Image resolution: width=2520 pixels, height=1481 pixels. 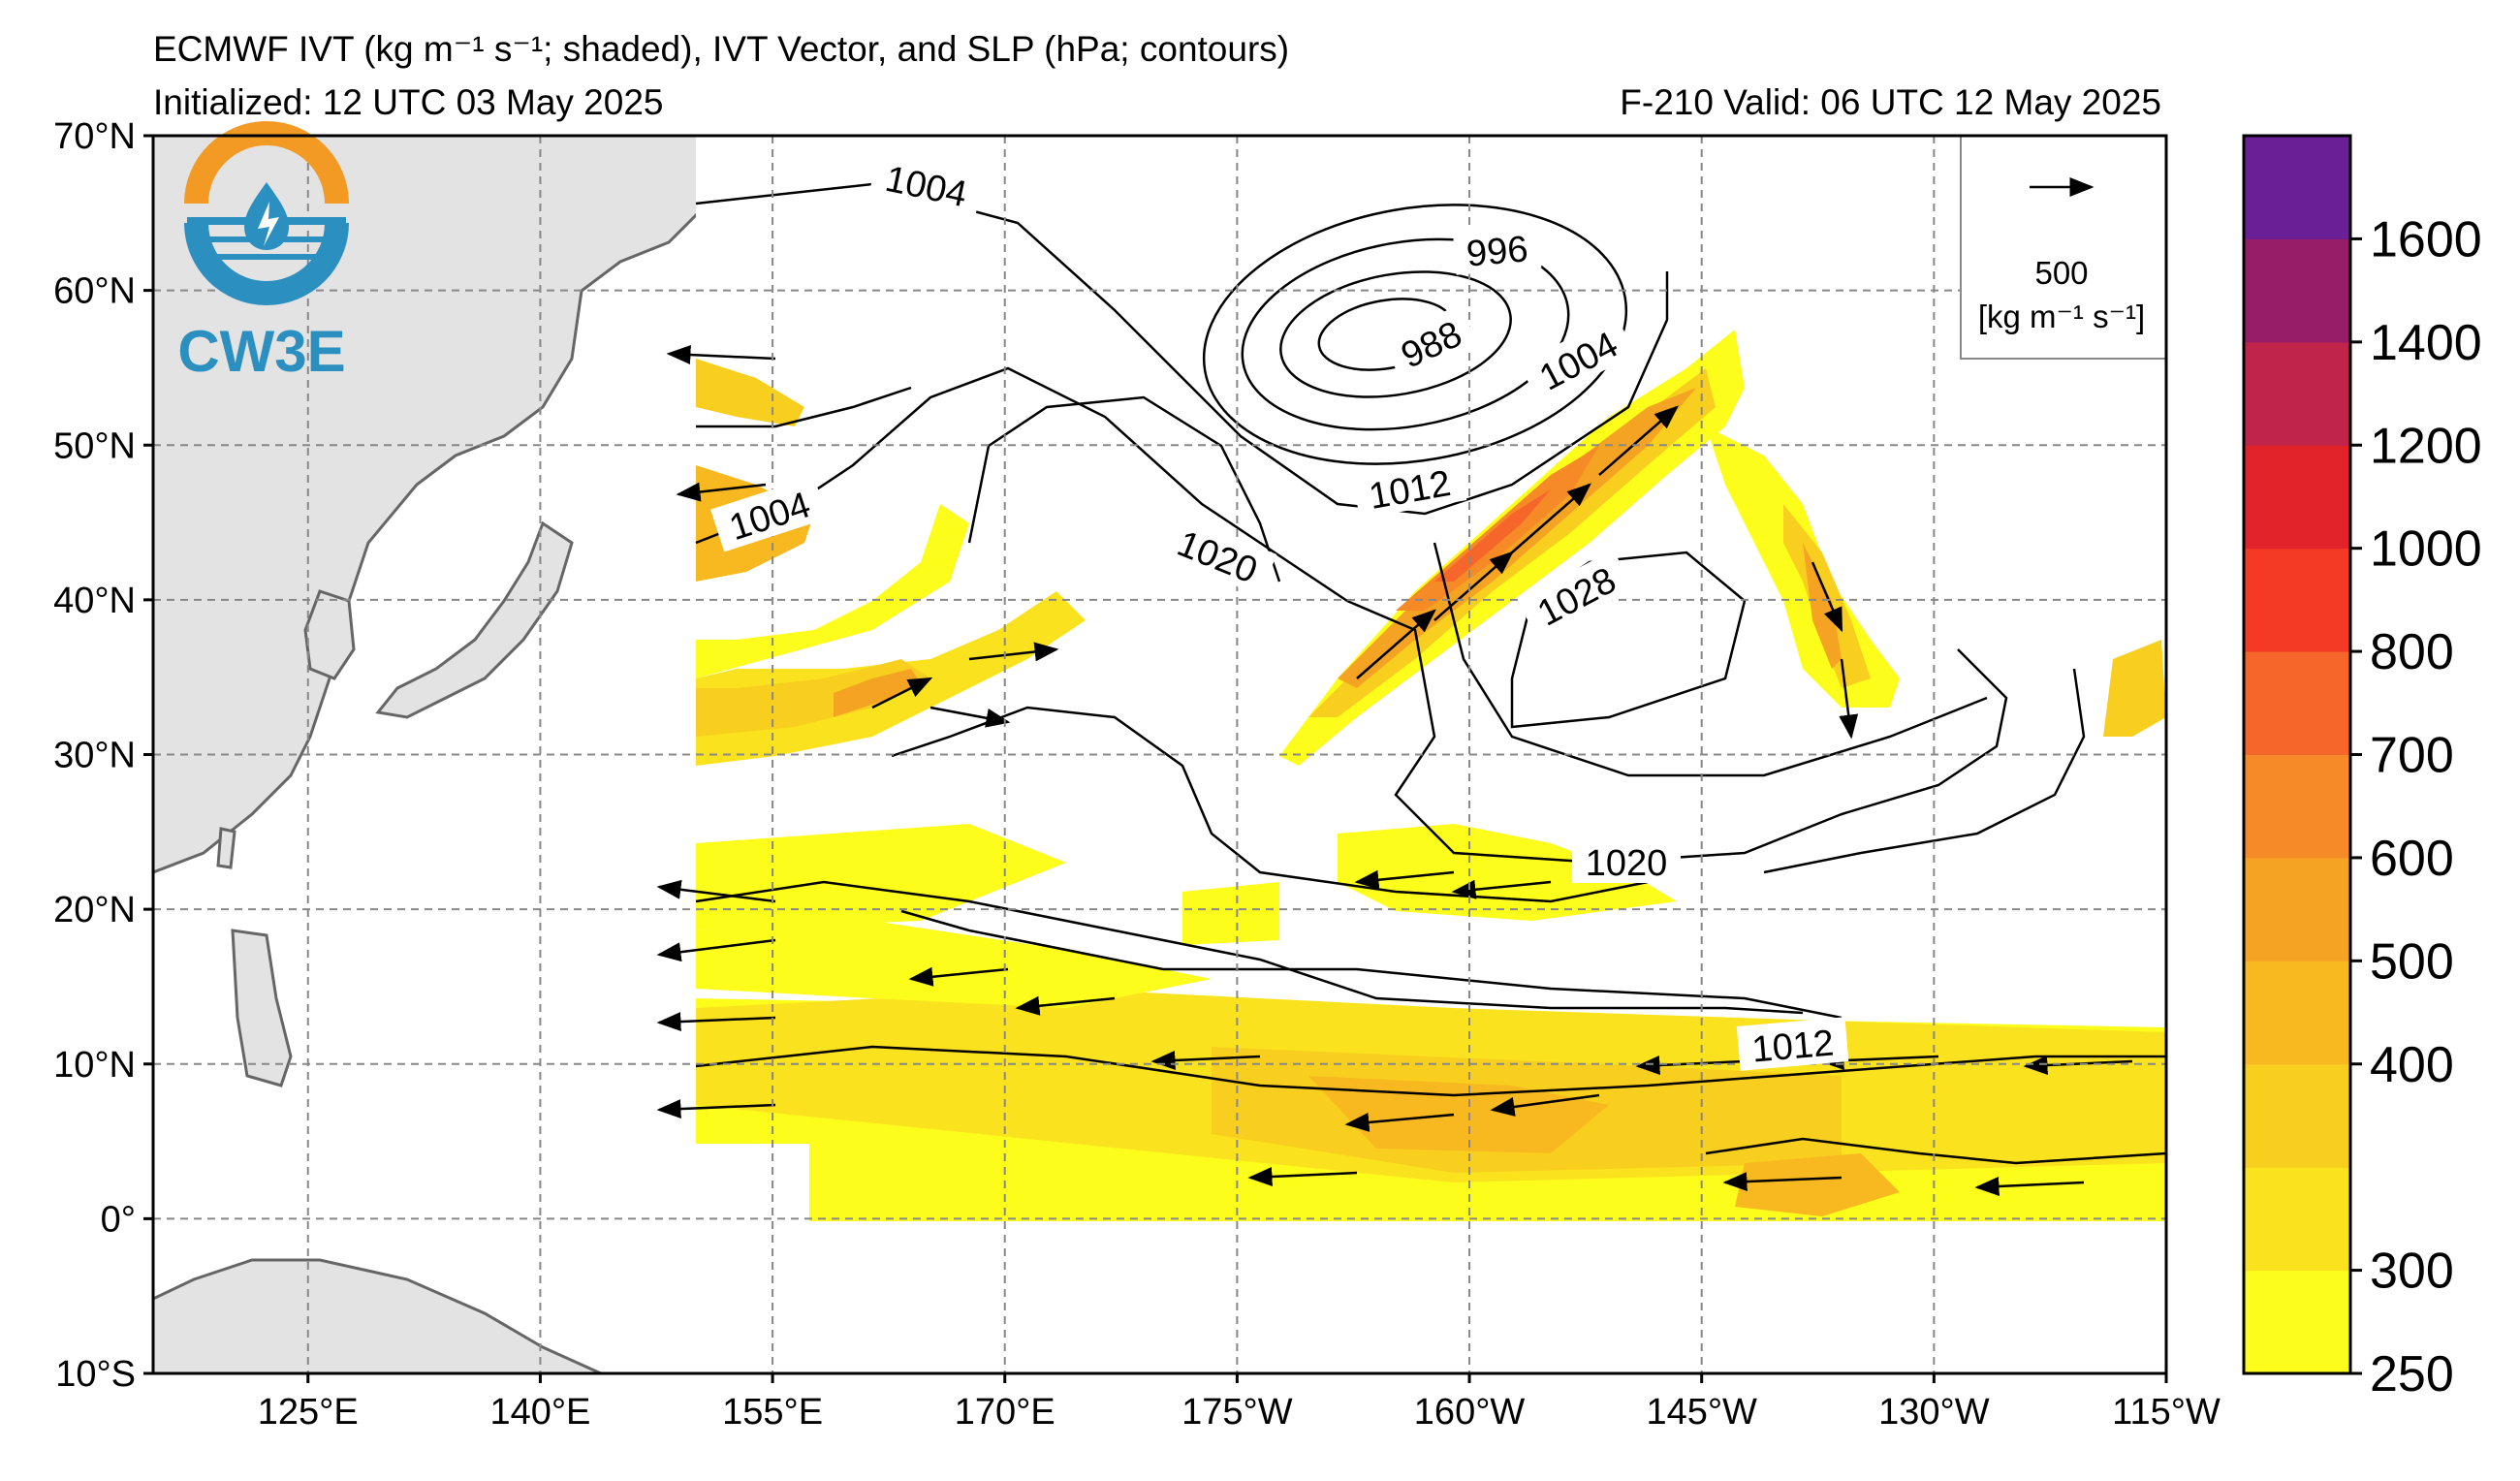 What do you see at coordinates (1793, 1046) in the screenshot?
I see `slp-label: 1012` at bounding box center [1793, 1046].